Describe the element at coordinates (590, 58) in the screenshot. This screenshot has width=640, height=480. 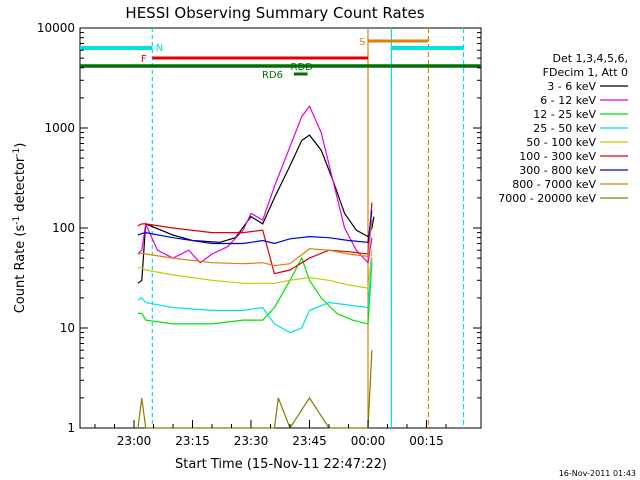
I see `legend-header-1: Det 1,3,4,5,6,` at that location.